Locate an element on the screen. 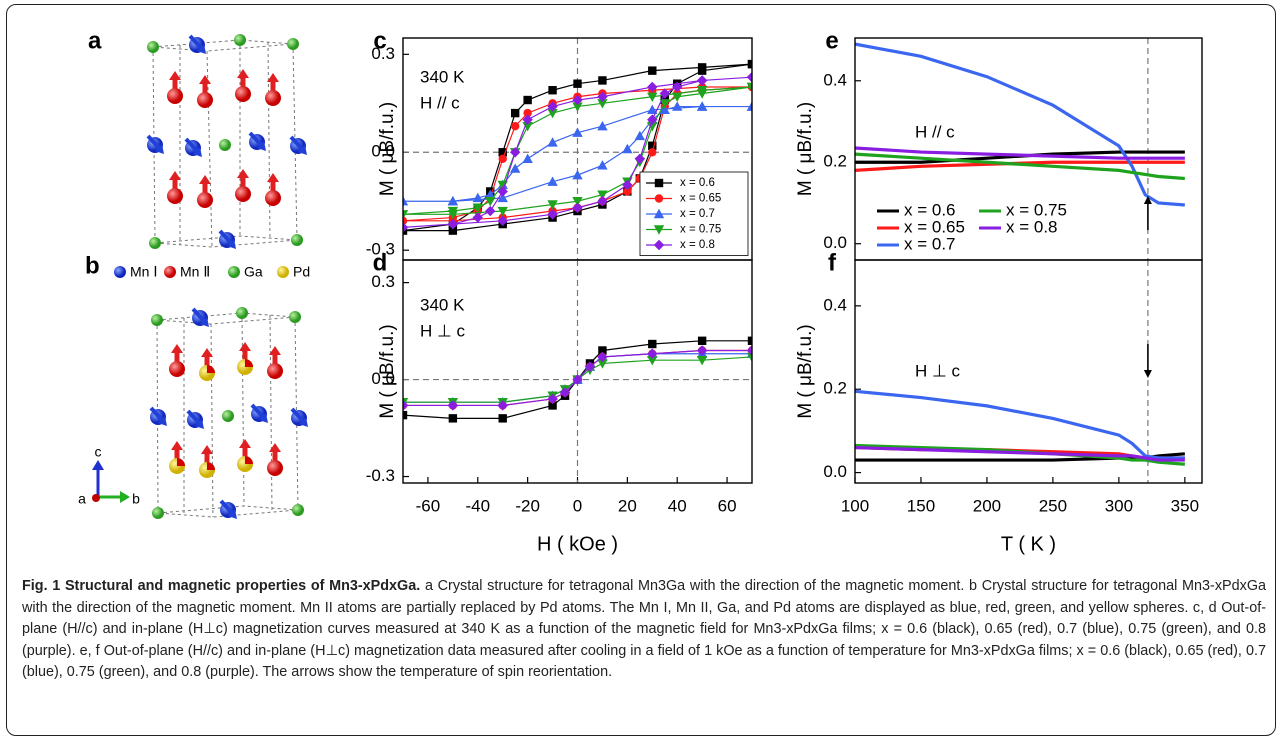  legend-label: x = 0.7 is located at coordinates (930, 243).